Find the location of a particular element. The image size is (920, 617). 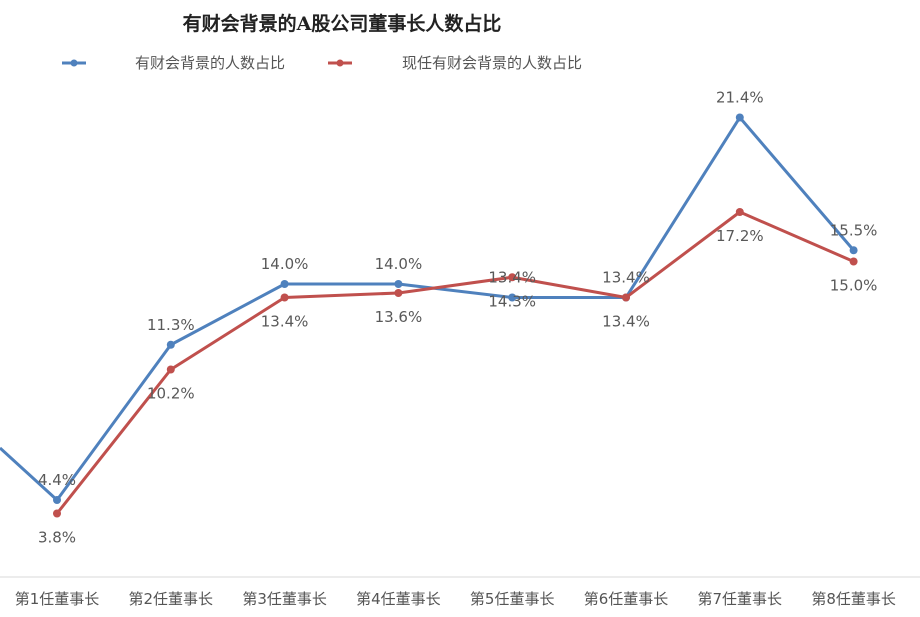

legend: 有财会背景的人数占比 现任有财会背景的人数占比 is located at coordinates (322, 63).